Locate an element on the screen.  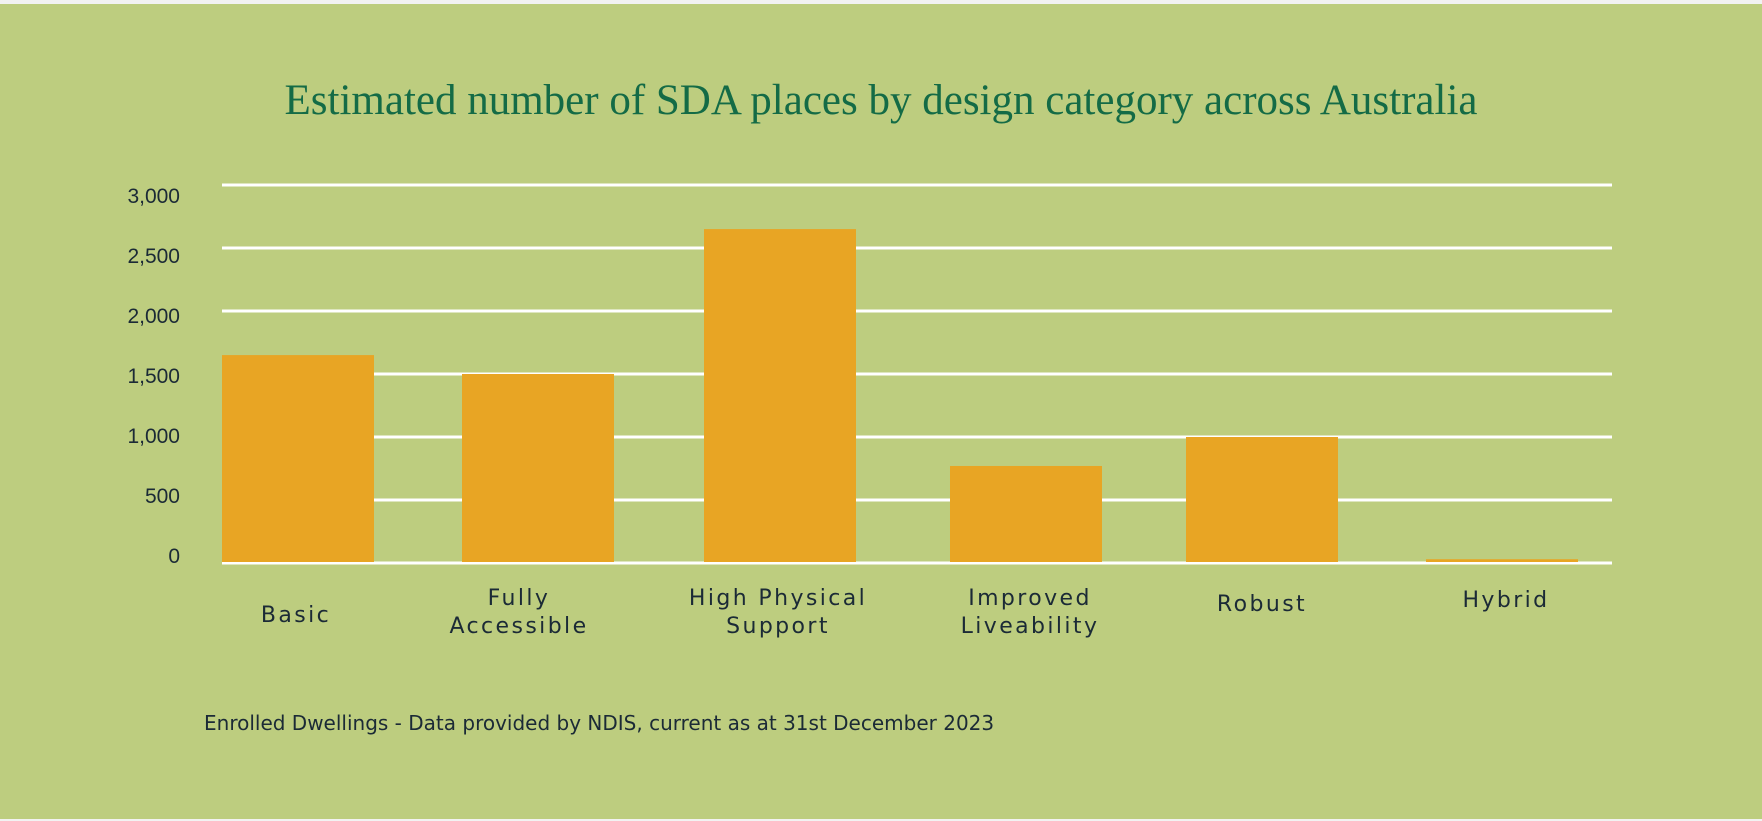
y-tick-label: 500 is located at coordinates (162, 496).